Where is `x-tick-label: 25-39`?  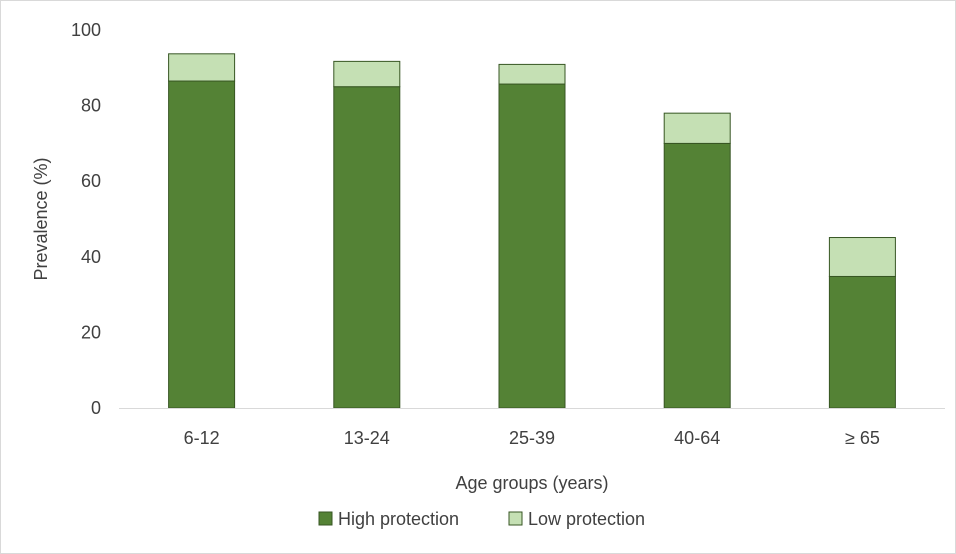
x-tick-label: 25-39 is located at coordinates (532, 438).